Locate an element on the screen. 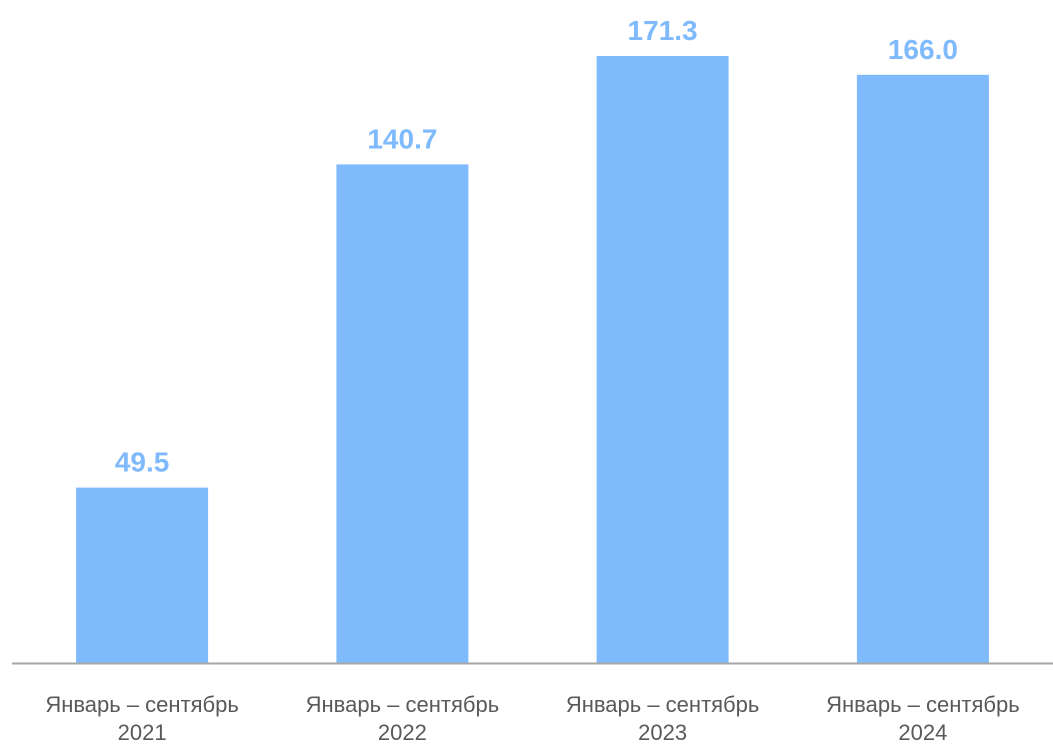  data-label-2: 171.3 is located at coordinates (663, 30).